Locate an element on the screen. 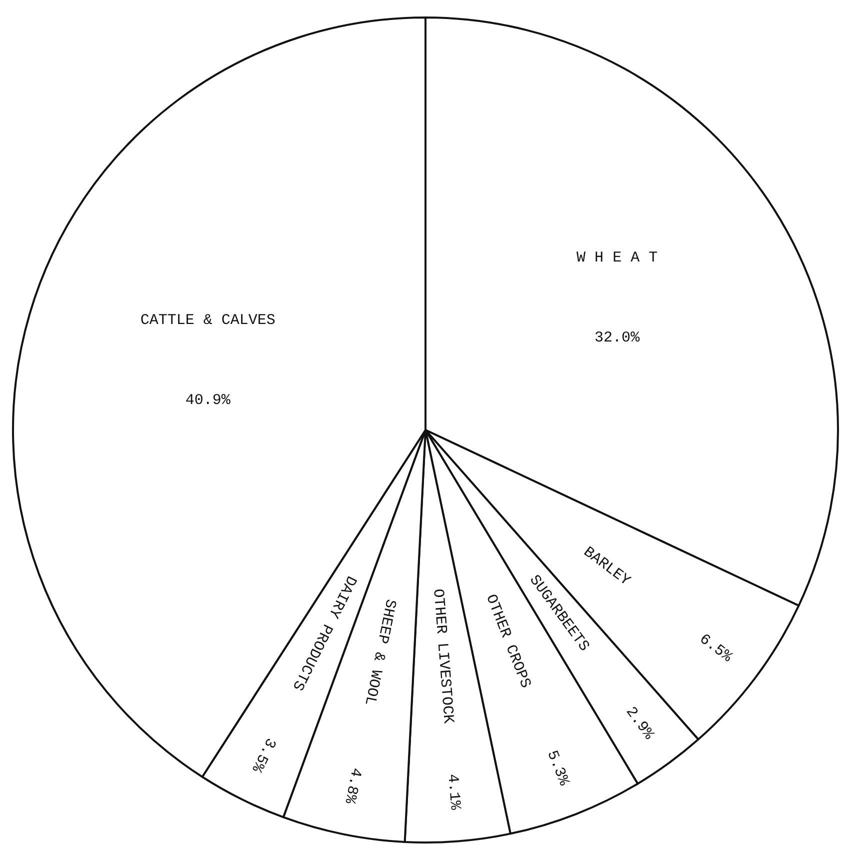  slice-label: CATTLE & CALVES is located at coordinates (208, 321).